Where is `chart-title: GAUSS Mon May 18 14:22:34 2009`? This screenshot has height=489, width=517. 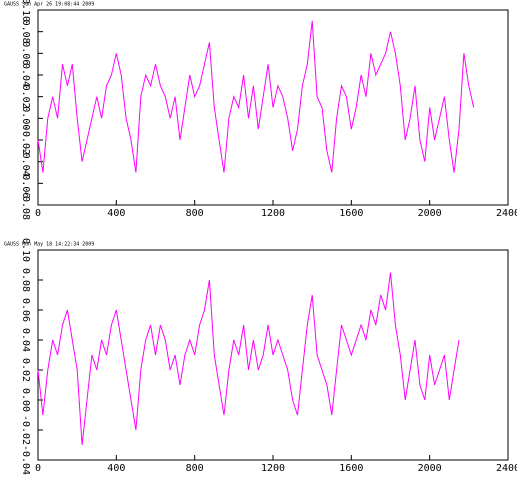
chart-title: GAUSS Mon May 18 14:22:34 2009 is located at coordinates (49, 245).